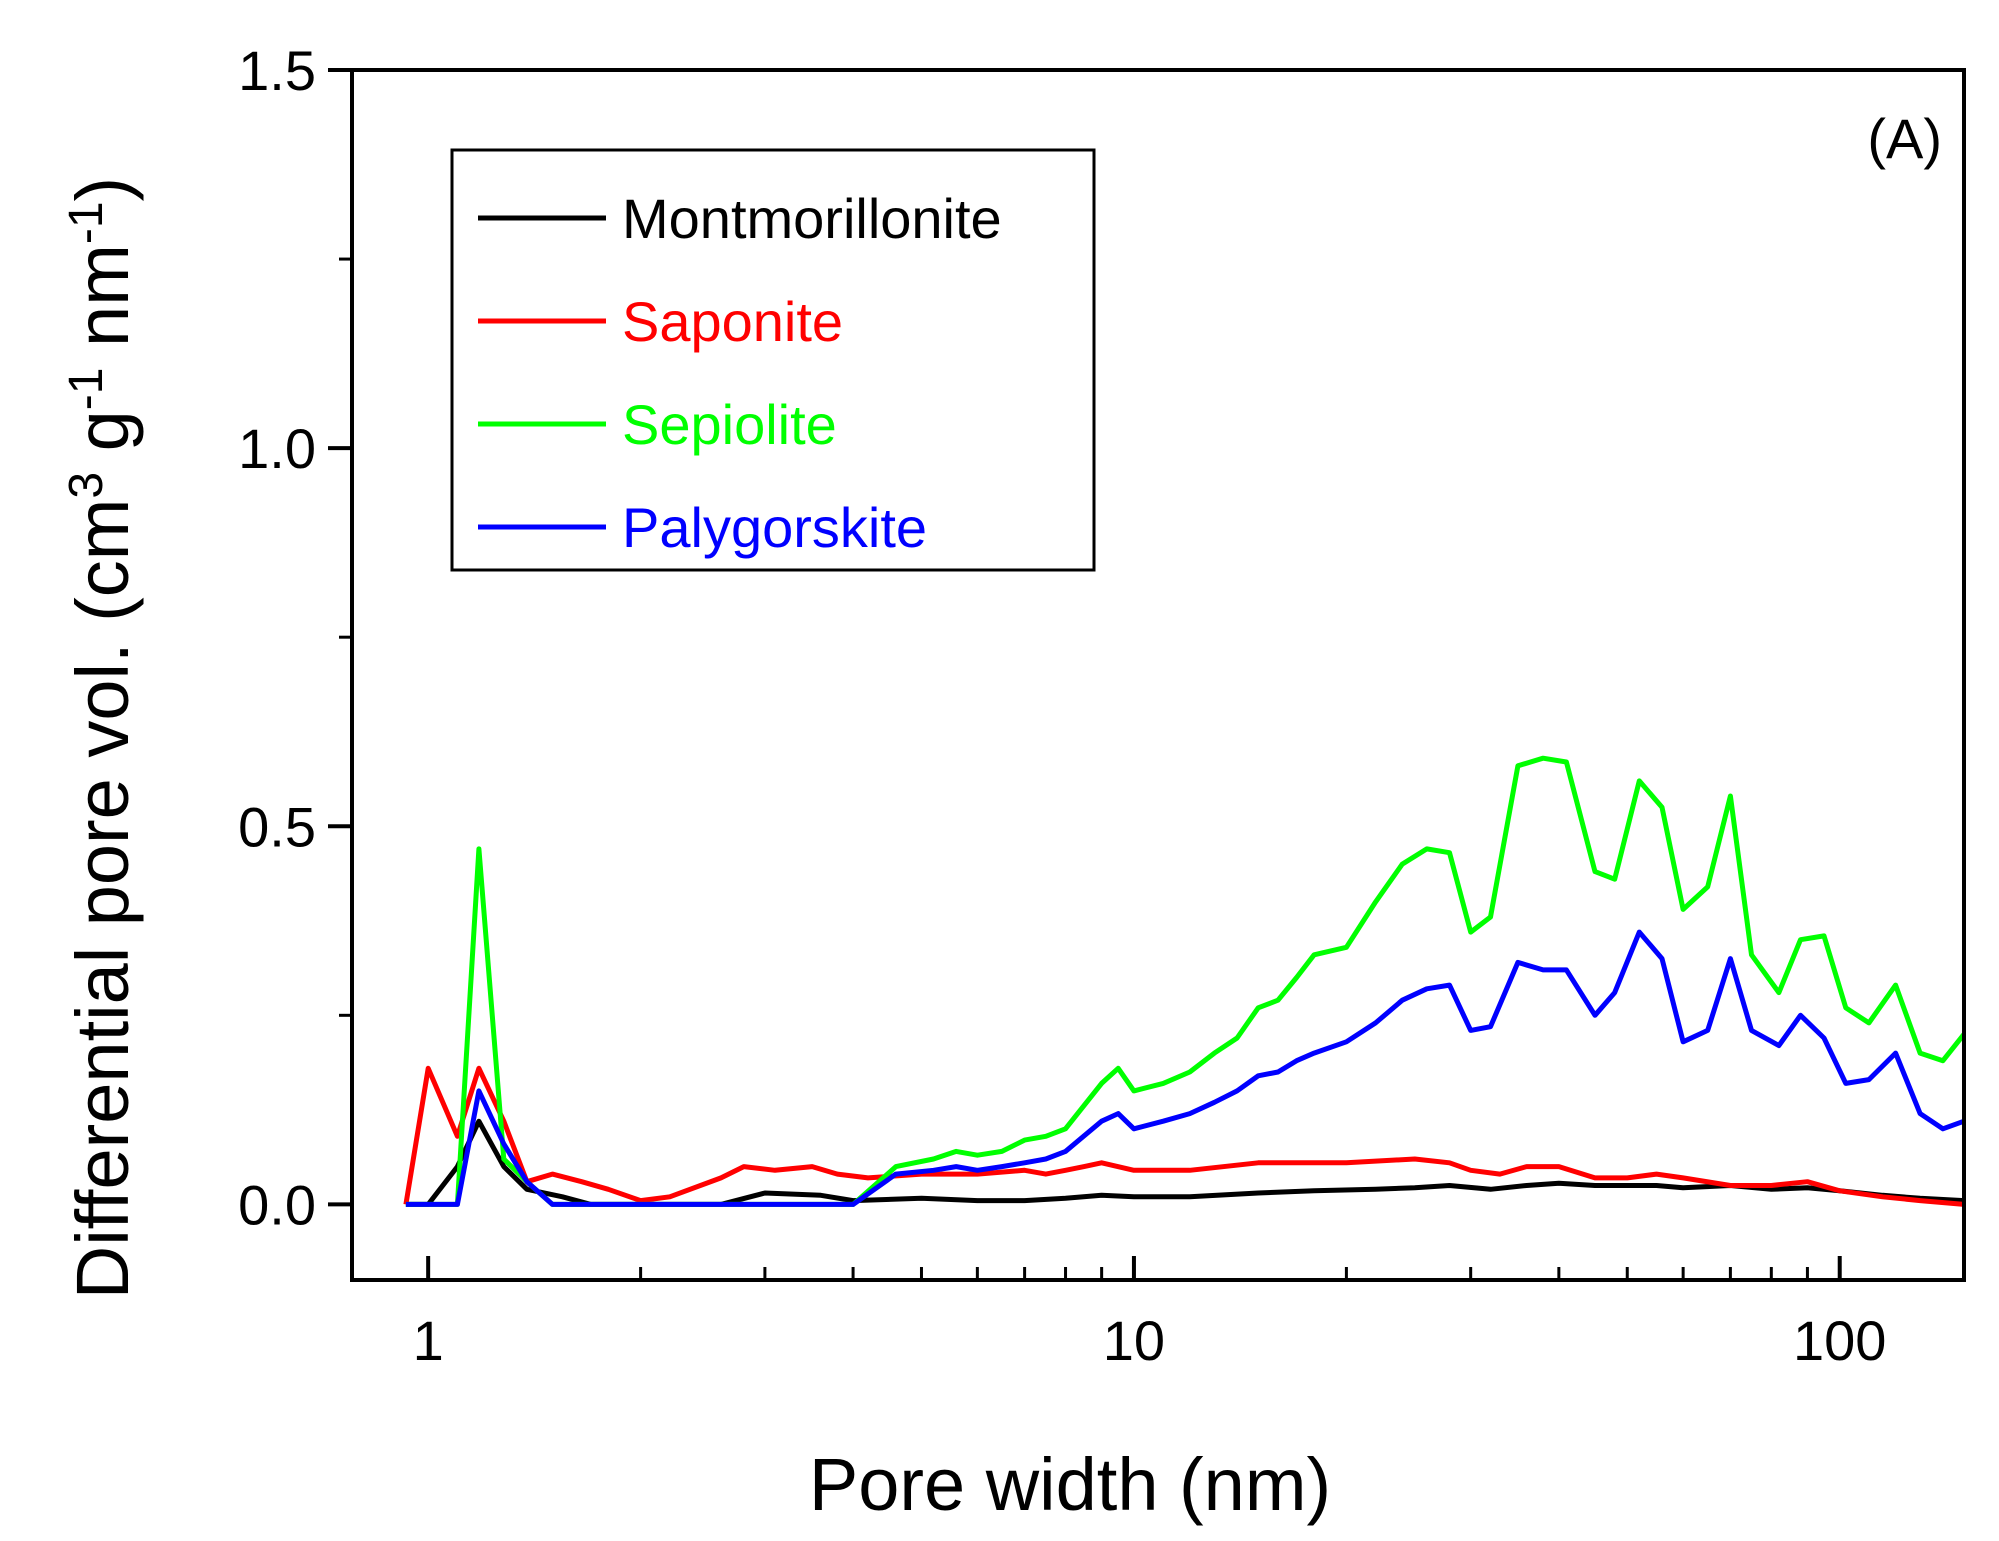 This screenshot has height=1541, width=1999. What do you see at coordinates (277, 1204) in the screenshot?
I see `y-tick-label: 0.0` at bounding box center [277, 1204].